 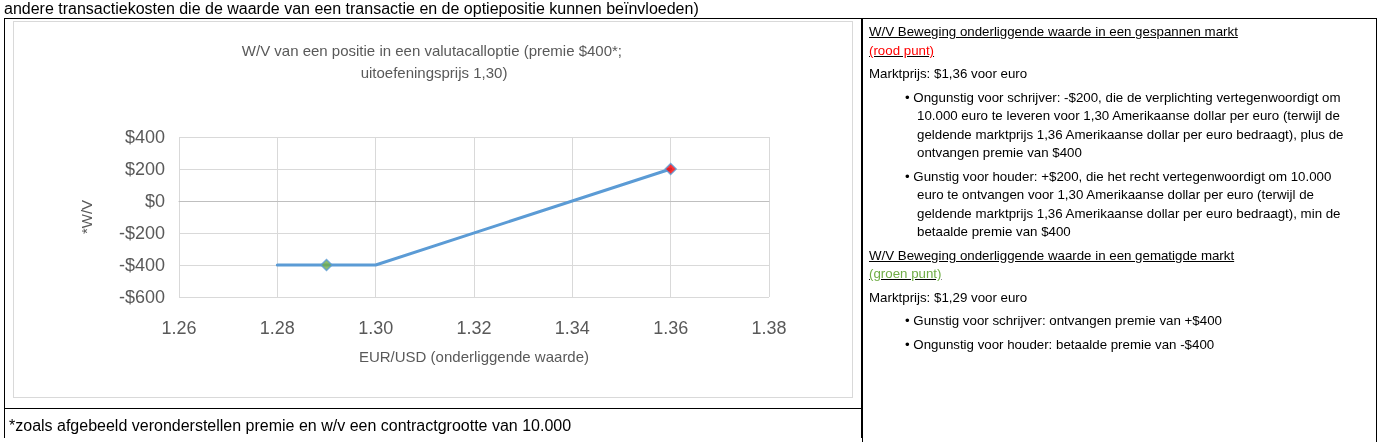 I want to click on x-tick-label: 1.28, so click(x=277, y=328).